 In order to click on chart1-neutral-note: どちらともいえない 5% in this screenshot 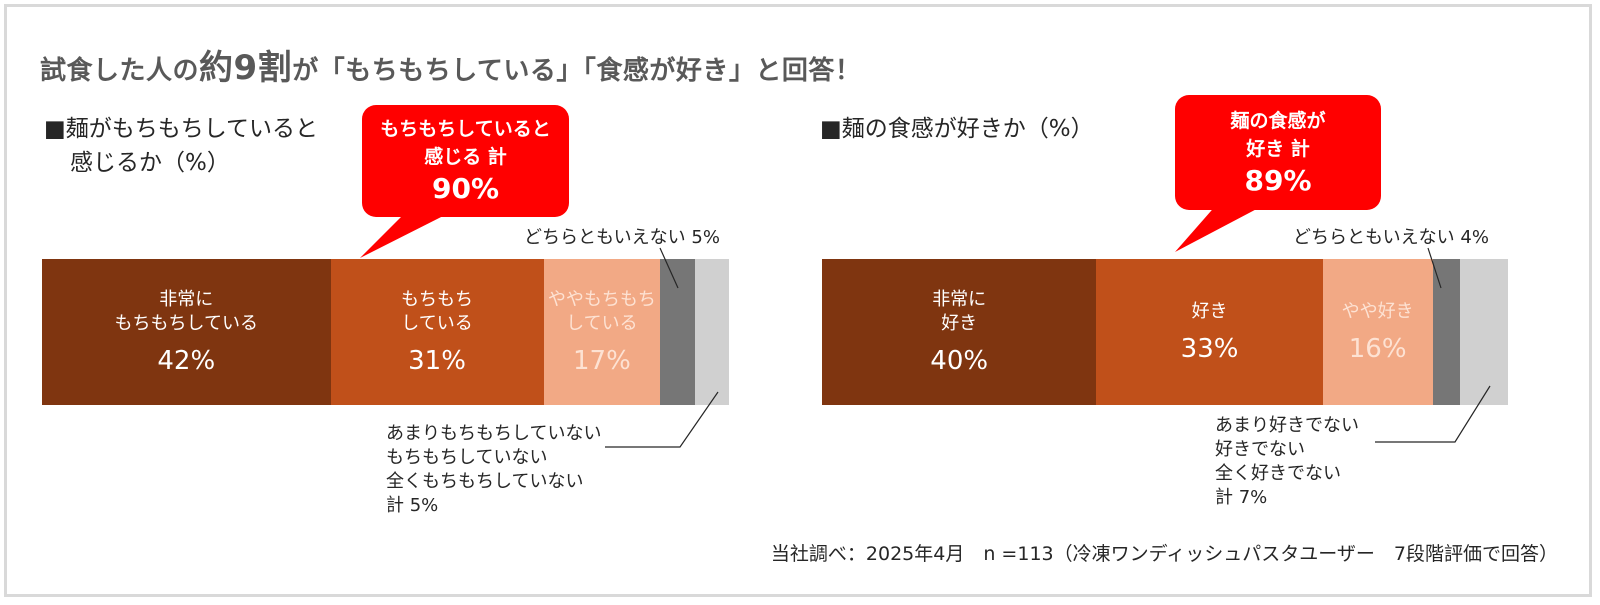, I will do `click(622, 237)`.